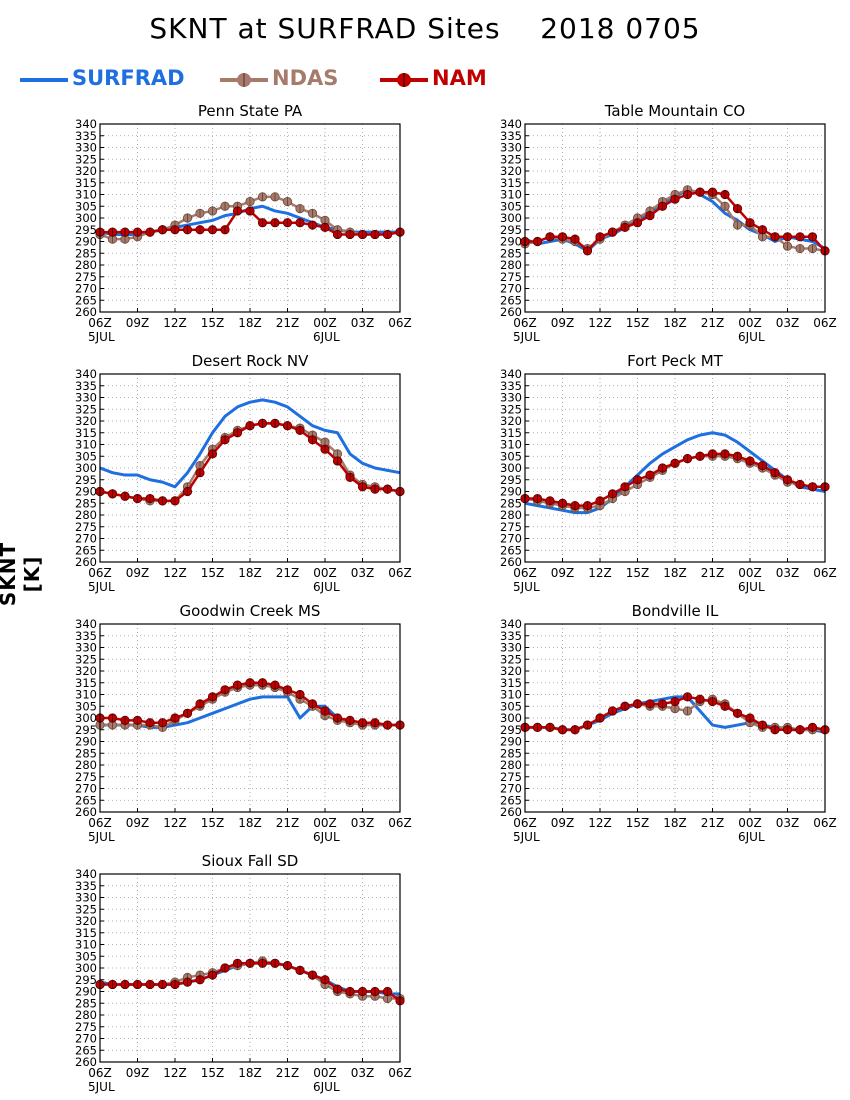  What do you see at coordinates (459, 78) in the screenshot?
I see `legend-label-nam: NAM` at bounding box center [459, 78].